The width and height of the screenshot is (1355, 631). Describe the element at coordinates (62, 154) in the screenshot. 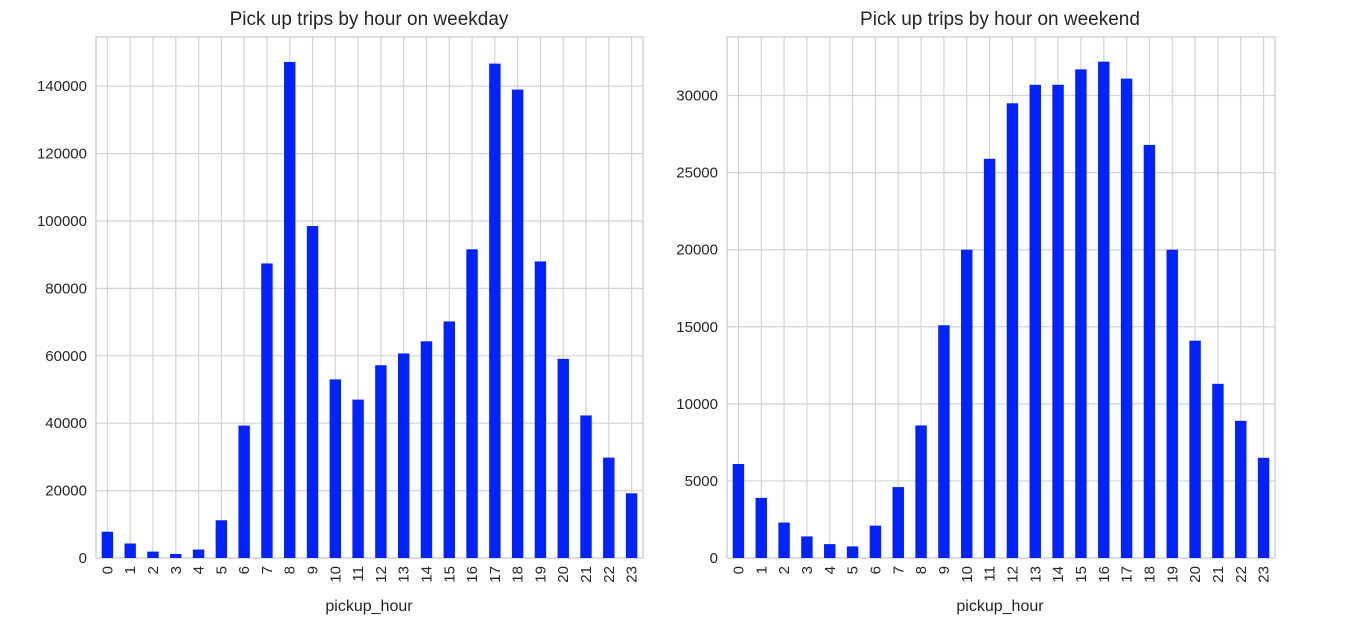

I see `y-tick-label: 120000` at that location.